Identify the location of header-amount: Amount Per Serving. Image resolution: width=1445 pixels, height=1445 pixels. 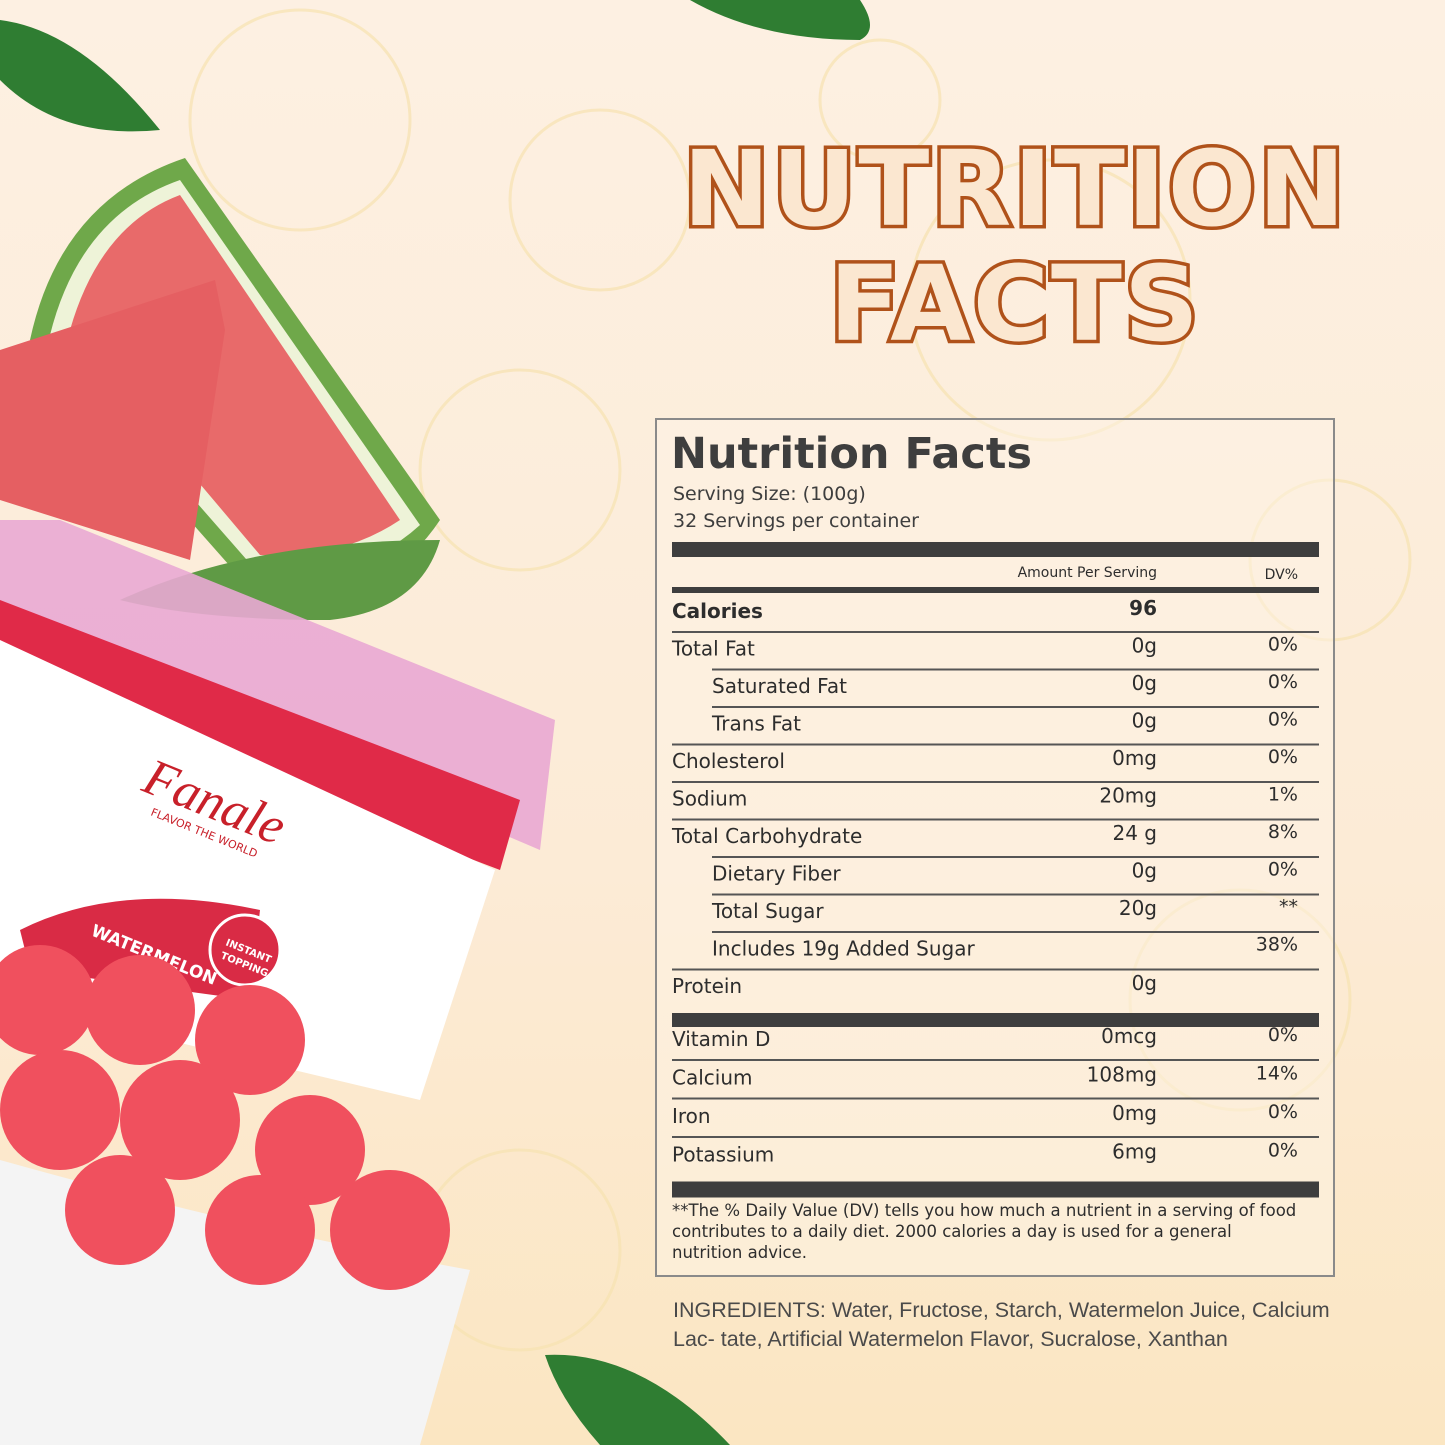
(1087, 573).